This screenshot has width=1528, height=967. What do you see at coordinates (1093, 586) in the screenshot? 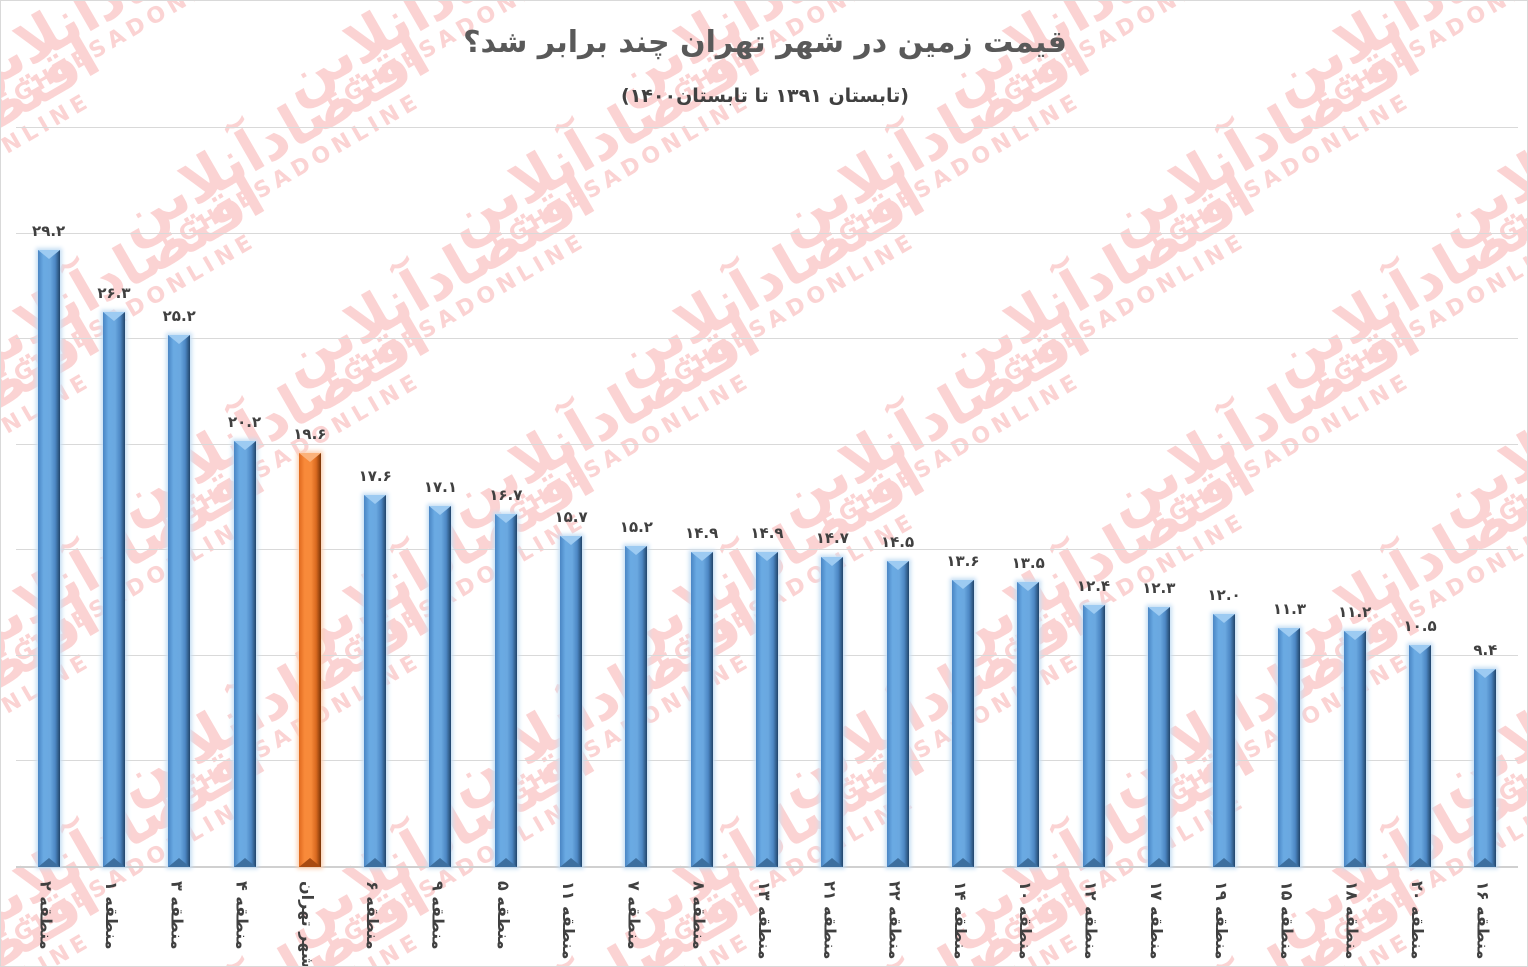
I see `value-label: ۱۲.۴` at bounding box center [1093, 586].